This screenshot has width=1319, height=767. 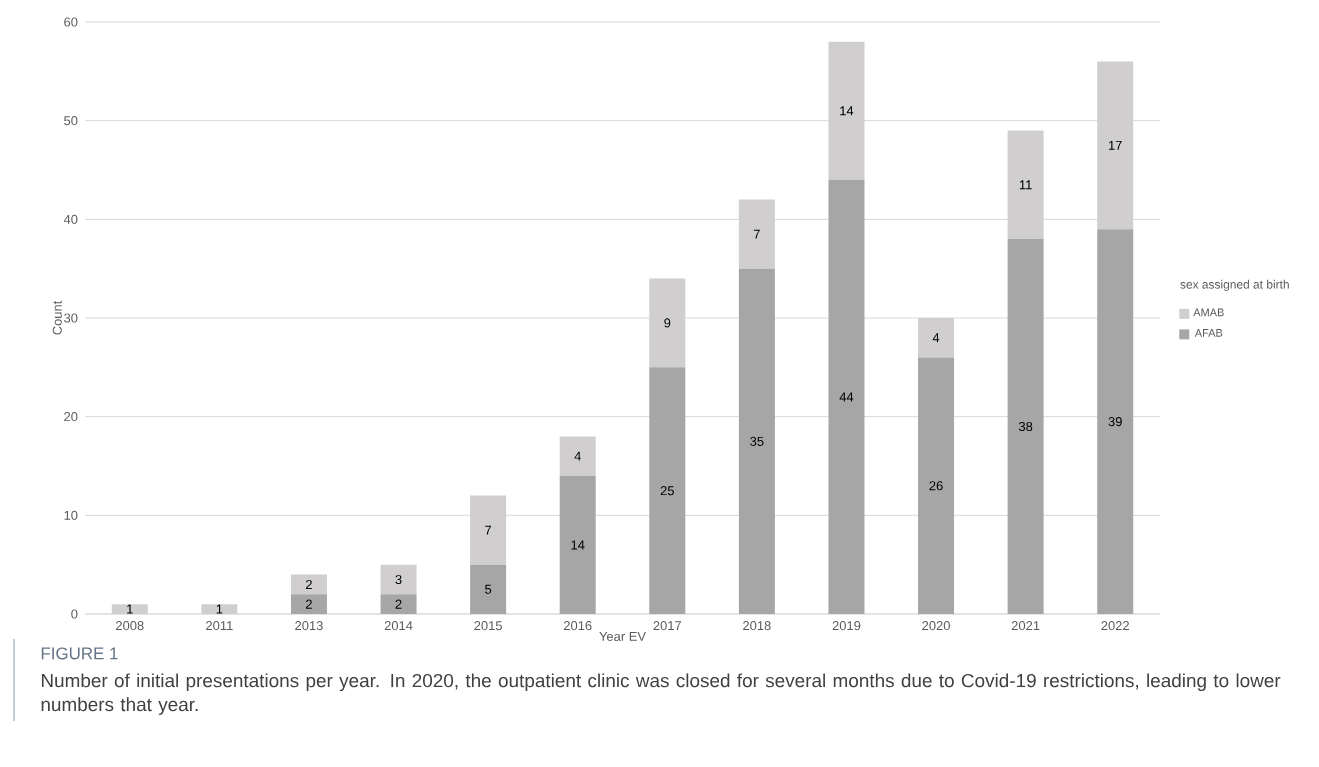 What do you see at coordinates (1208, 333) in the screenshot?
I see `legend-label: AFAB` at bounding box center [1208, 333].